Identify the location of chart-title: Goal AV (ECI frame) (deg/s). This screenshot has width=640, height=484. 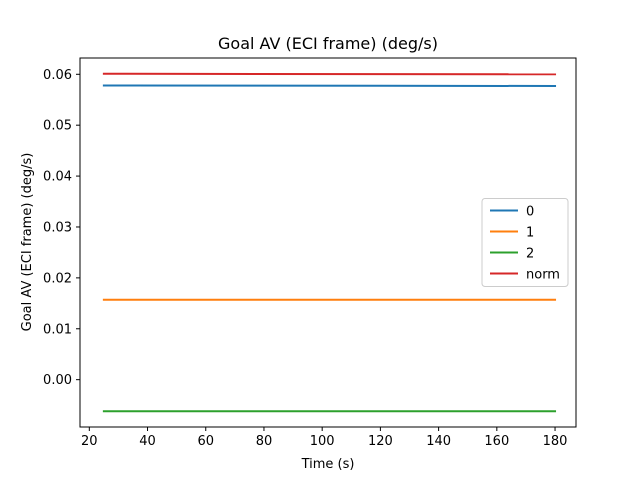
(328, 43).